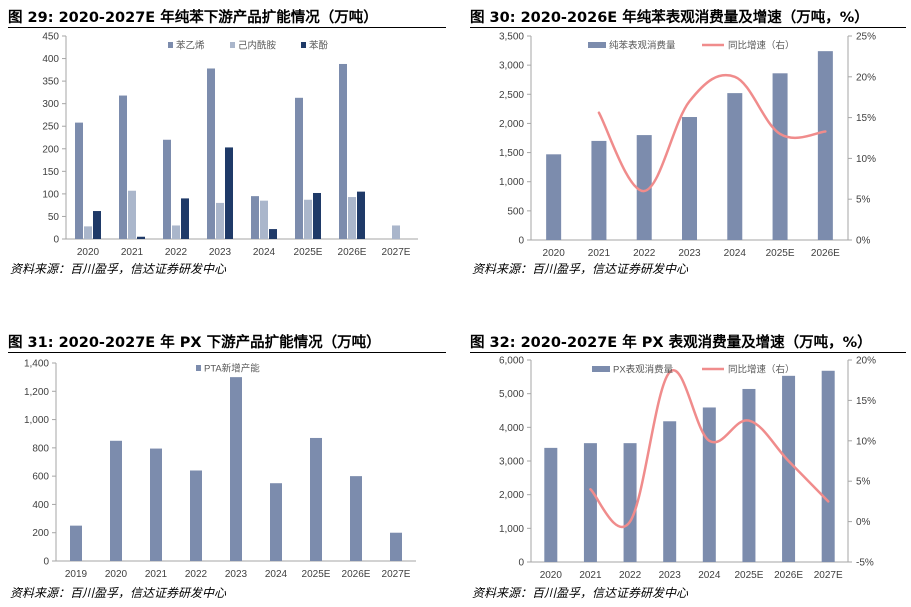  Describe the element at coordinates (190, 46) in the screenshot. I see `legend-label: 苯乙烯` at that location.